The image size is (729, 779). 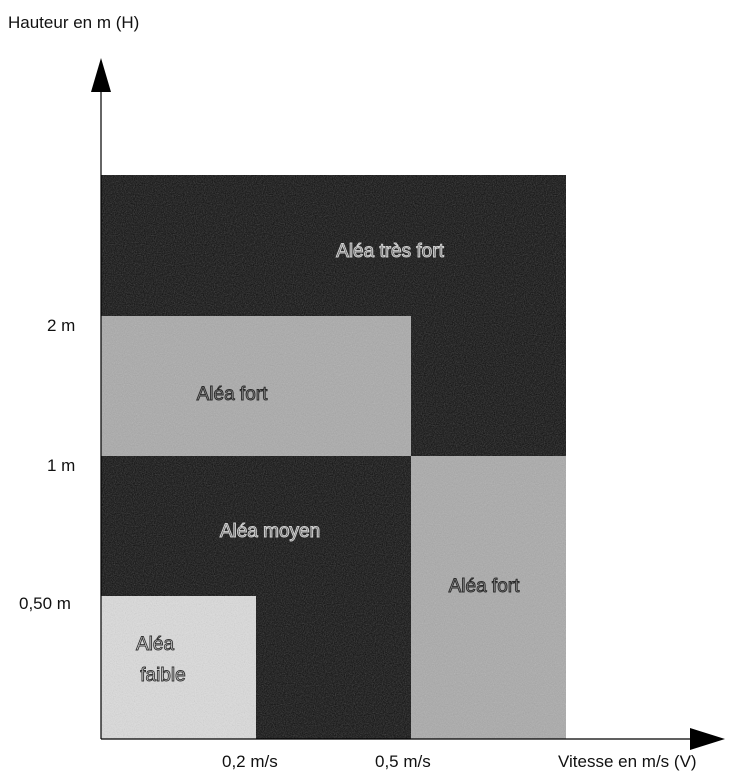 What do you see at coordinates (61, 465) in the screenshot?
I see `y-tick-1m: 1 m` at bounding box center [61, 465].